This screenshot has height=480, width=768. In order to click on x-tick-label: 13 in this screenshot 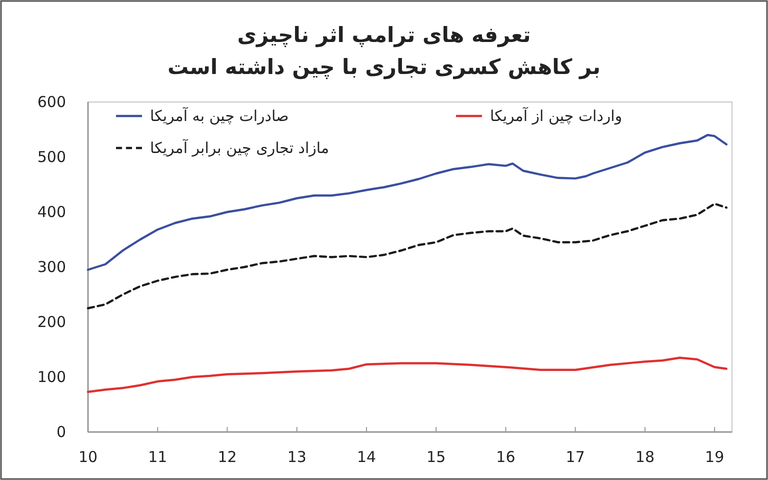, I will do `click(296, 457)`.